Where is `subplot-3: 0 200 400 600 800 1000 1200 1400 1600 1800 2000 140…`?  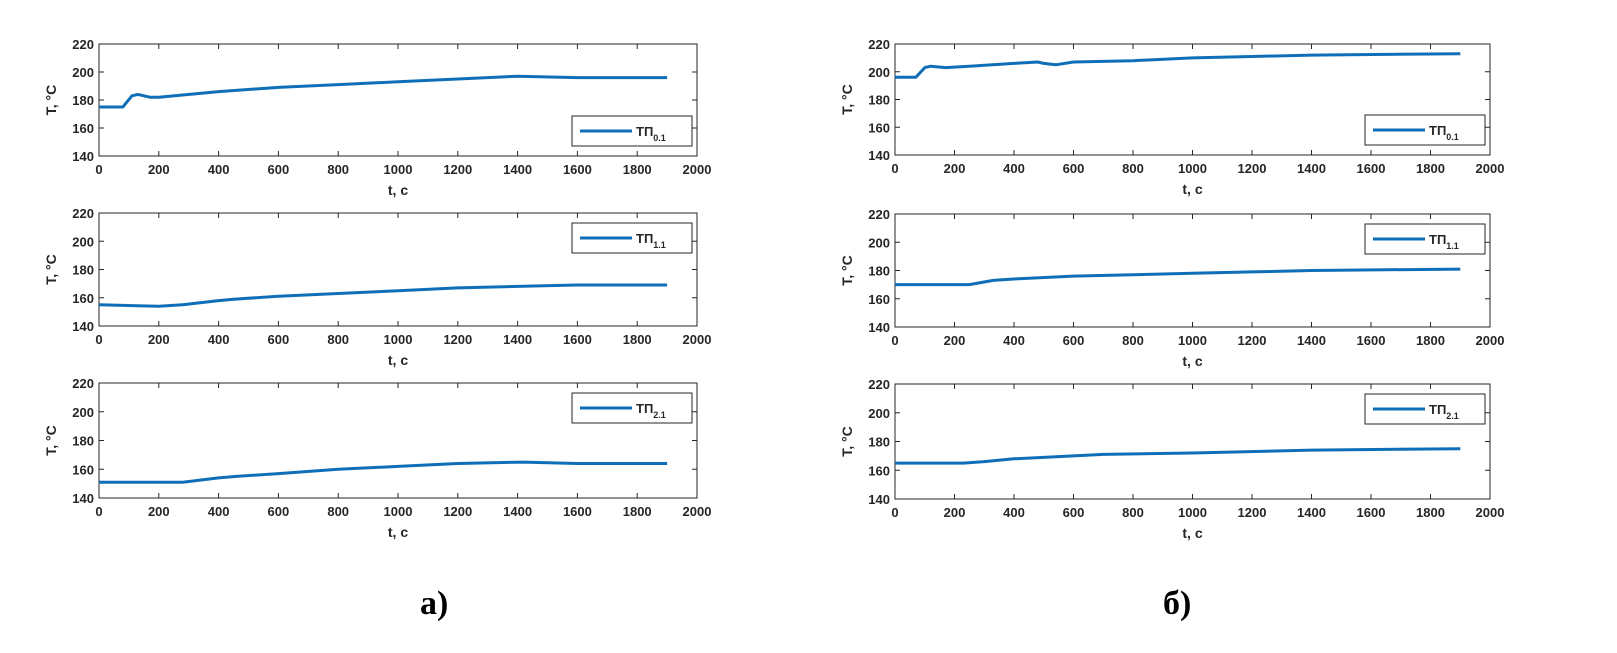 subplot-3: 0 200 400 600 800 1000 1200 1400 1600 1800 2000 140… is located at coordinates (377, 458).